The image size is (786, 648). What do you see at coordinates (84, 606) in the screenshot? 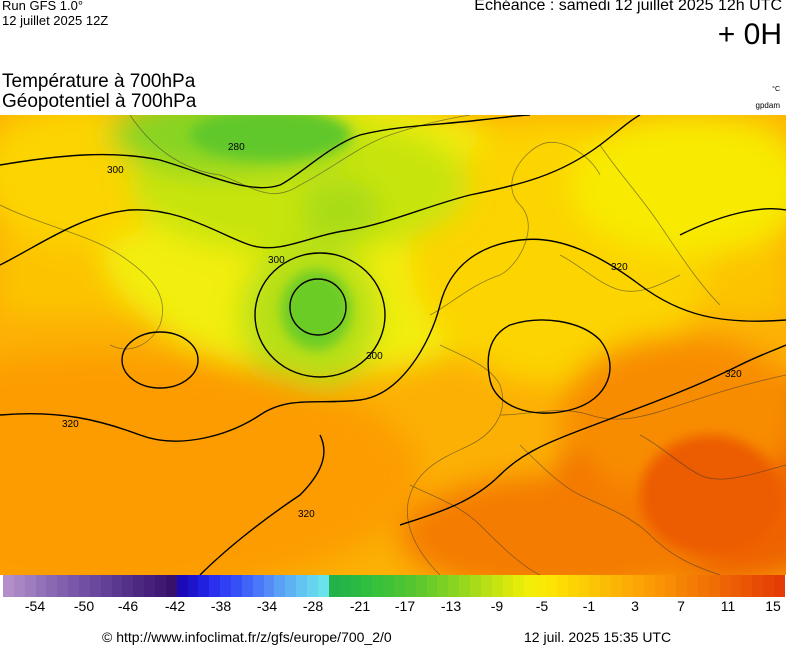
I see `colorbar-tick: -50` at bounding box center [84, 606].